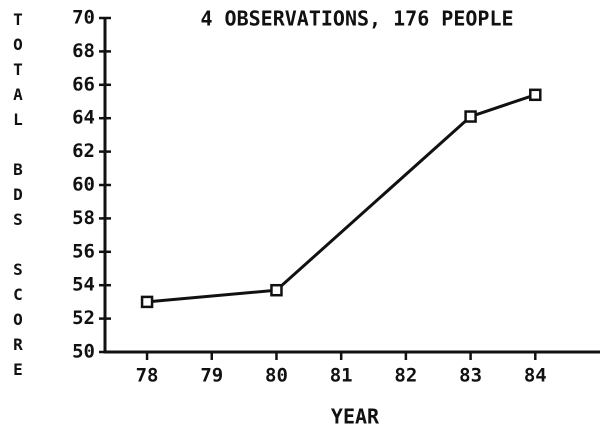  What do you see at coordinates (211, 376) in the screenshot?
I see `x-tick-label: 79` at bounding box center [211, 376].